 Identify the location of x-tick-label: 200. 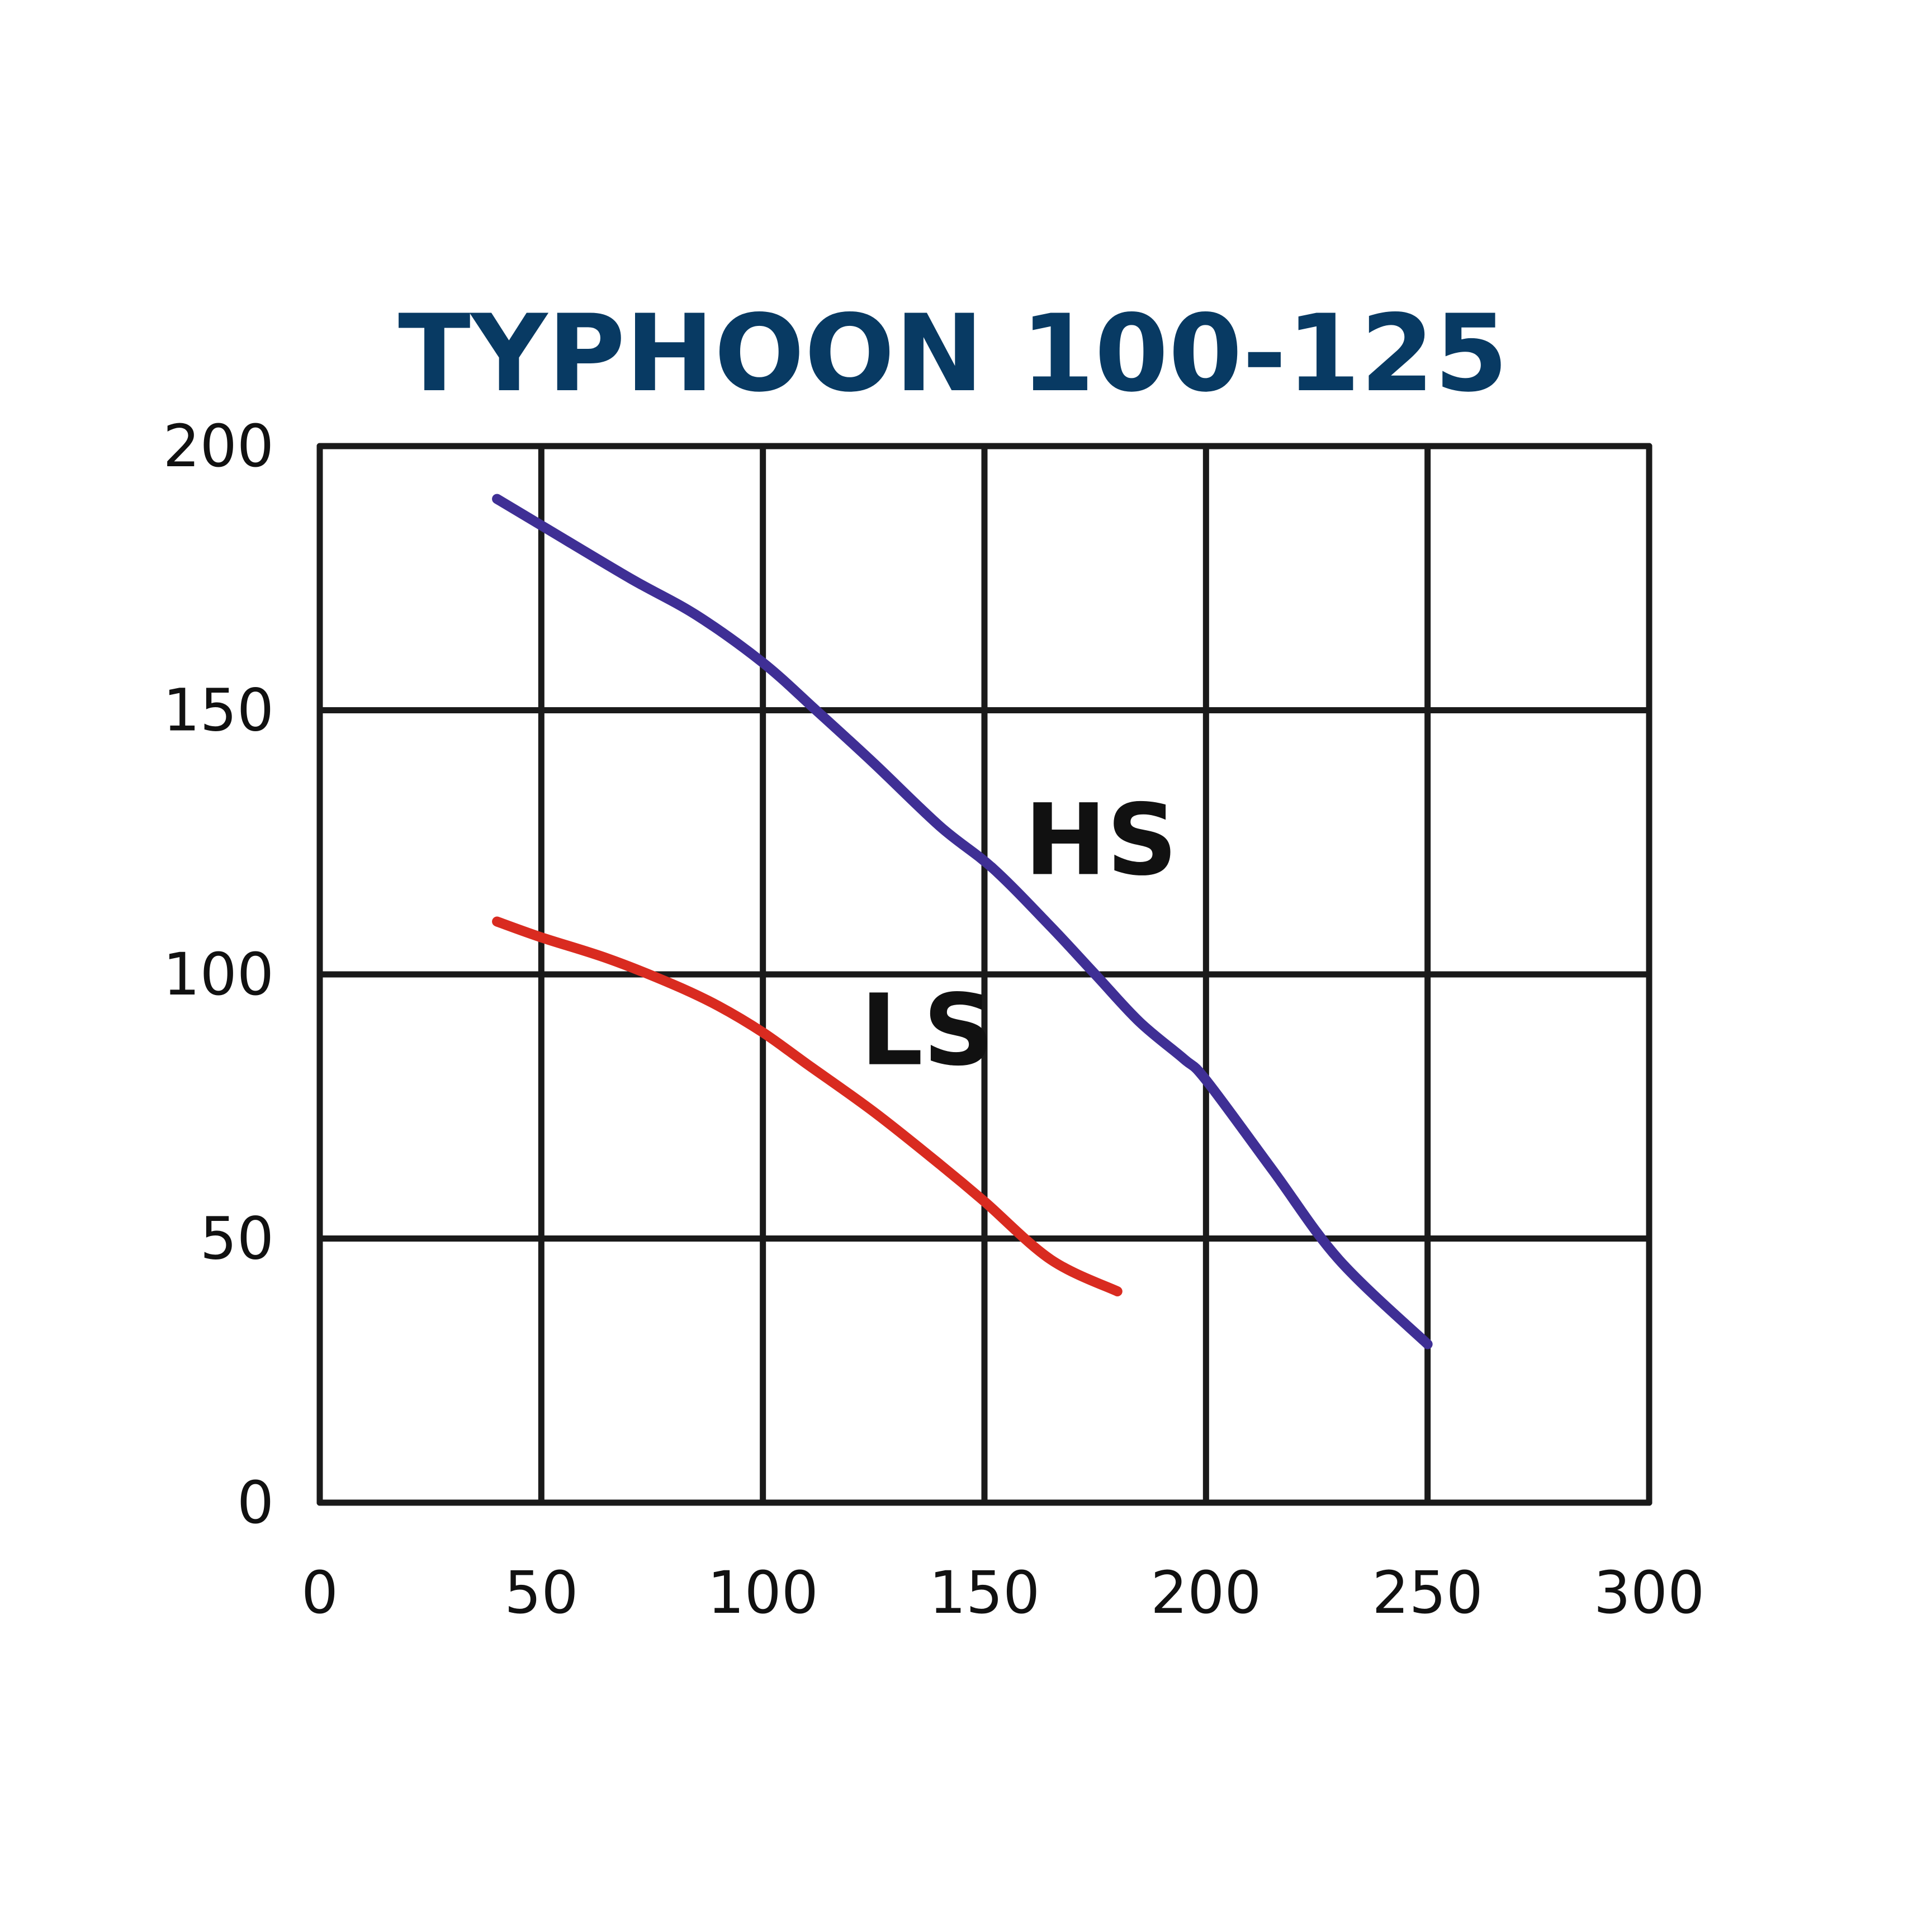
(1206, 1593).